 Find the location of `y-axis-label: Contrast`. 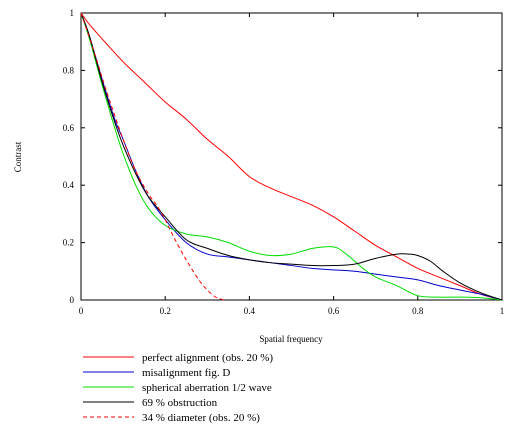

y-axis-label: Contrast is located at coordinates (18, 156).